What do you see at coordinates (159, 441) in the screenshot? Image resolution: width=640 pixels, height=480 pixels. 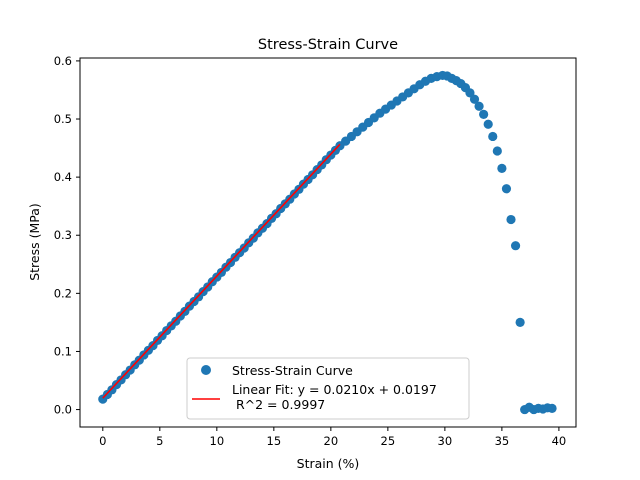 I see `x-tick-label: 5` at bounding box center [159, 441].